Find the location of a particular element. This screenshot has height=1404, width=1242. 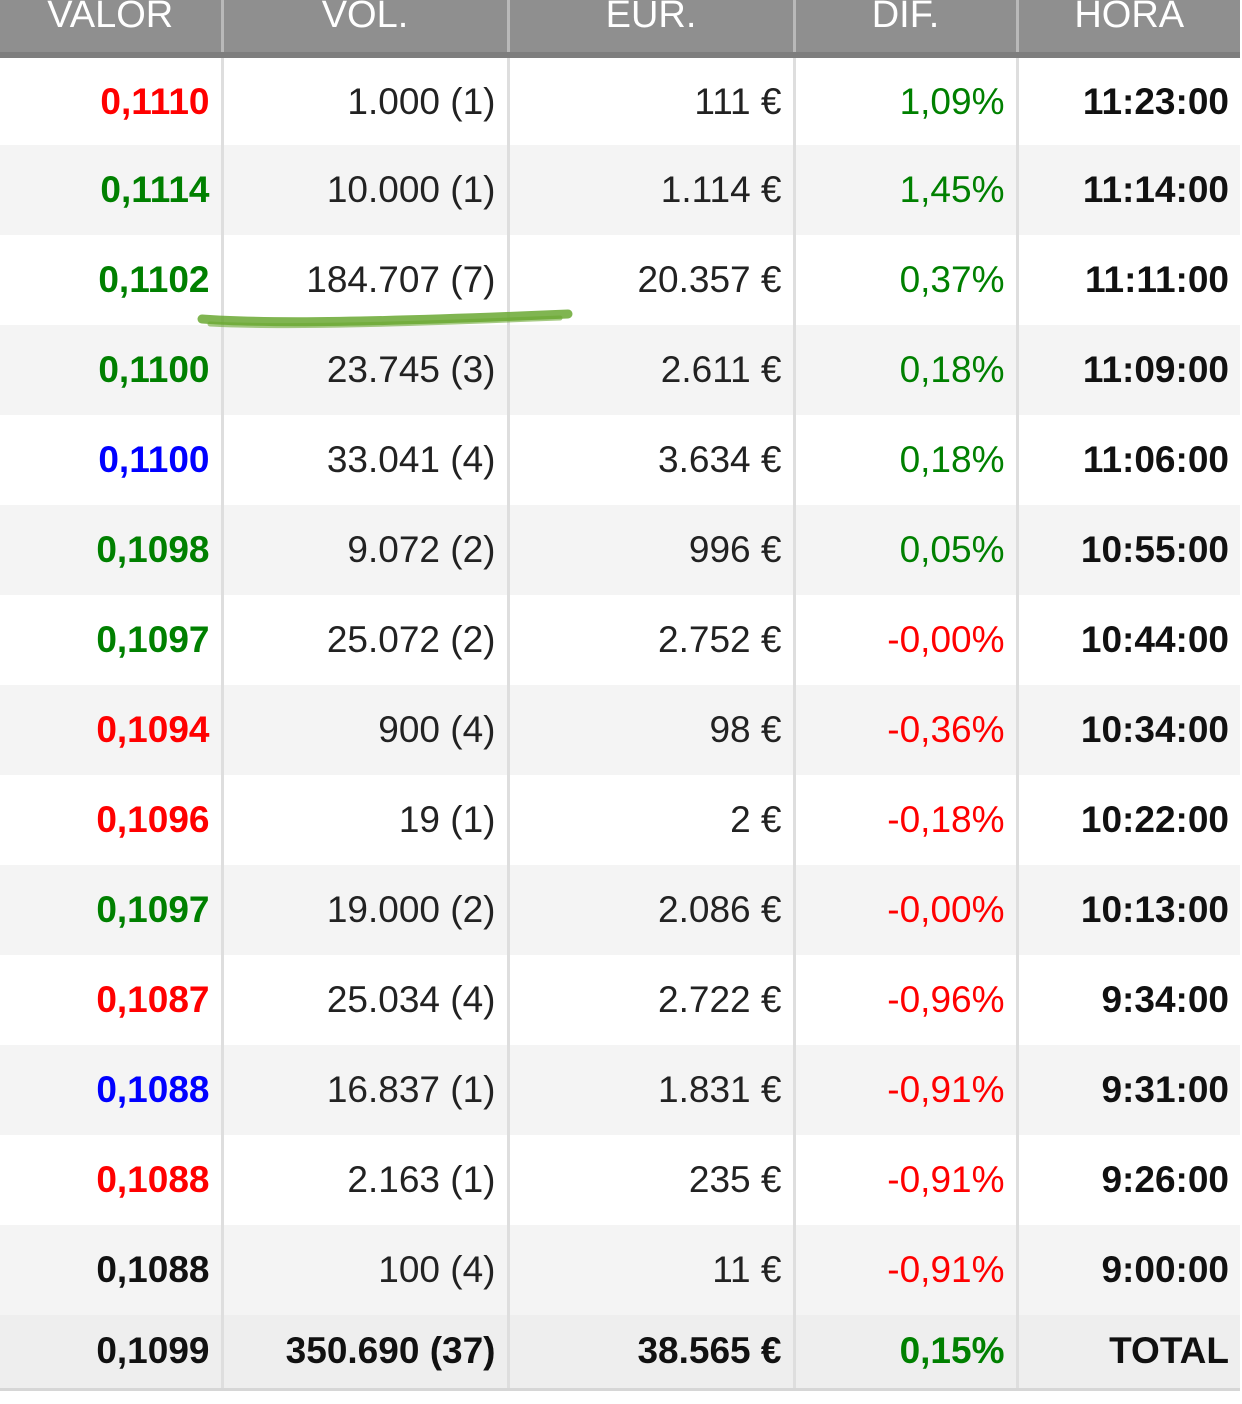

volume-cell: 25.034 (4) is located at coordinates (366, 1000).